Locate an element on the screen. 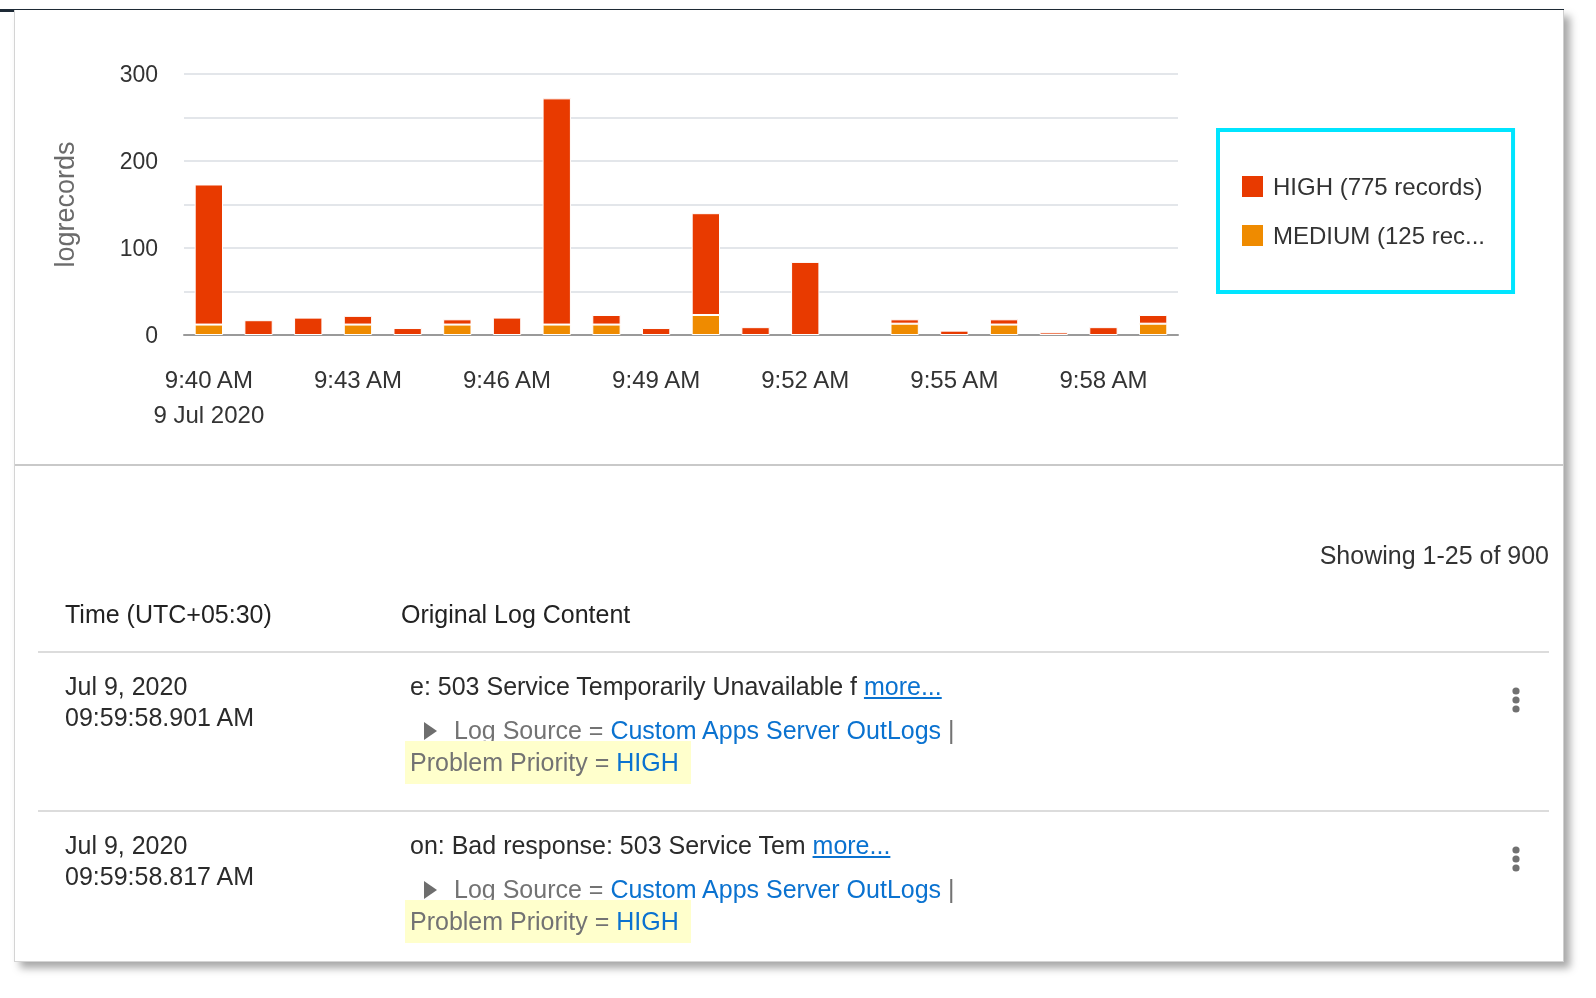 This screenshot has width=1596, height=998. text: Time (UTC+05:30) is located at coordinates (168, 614).